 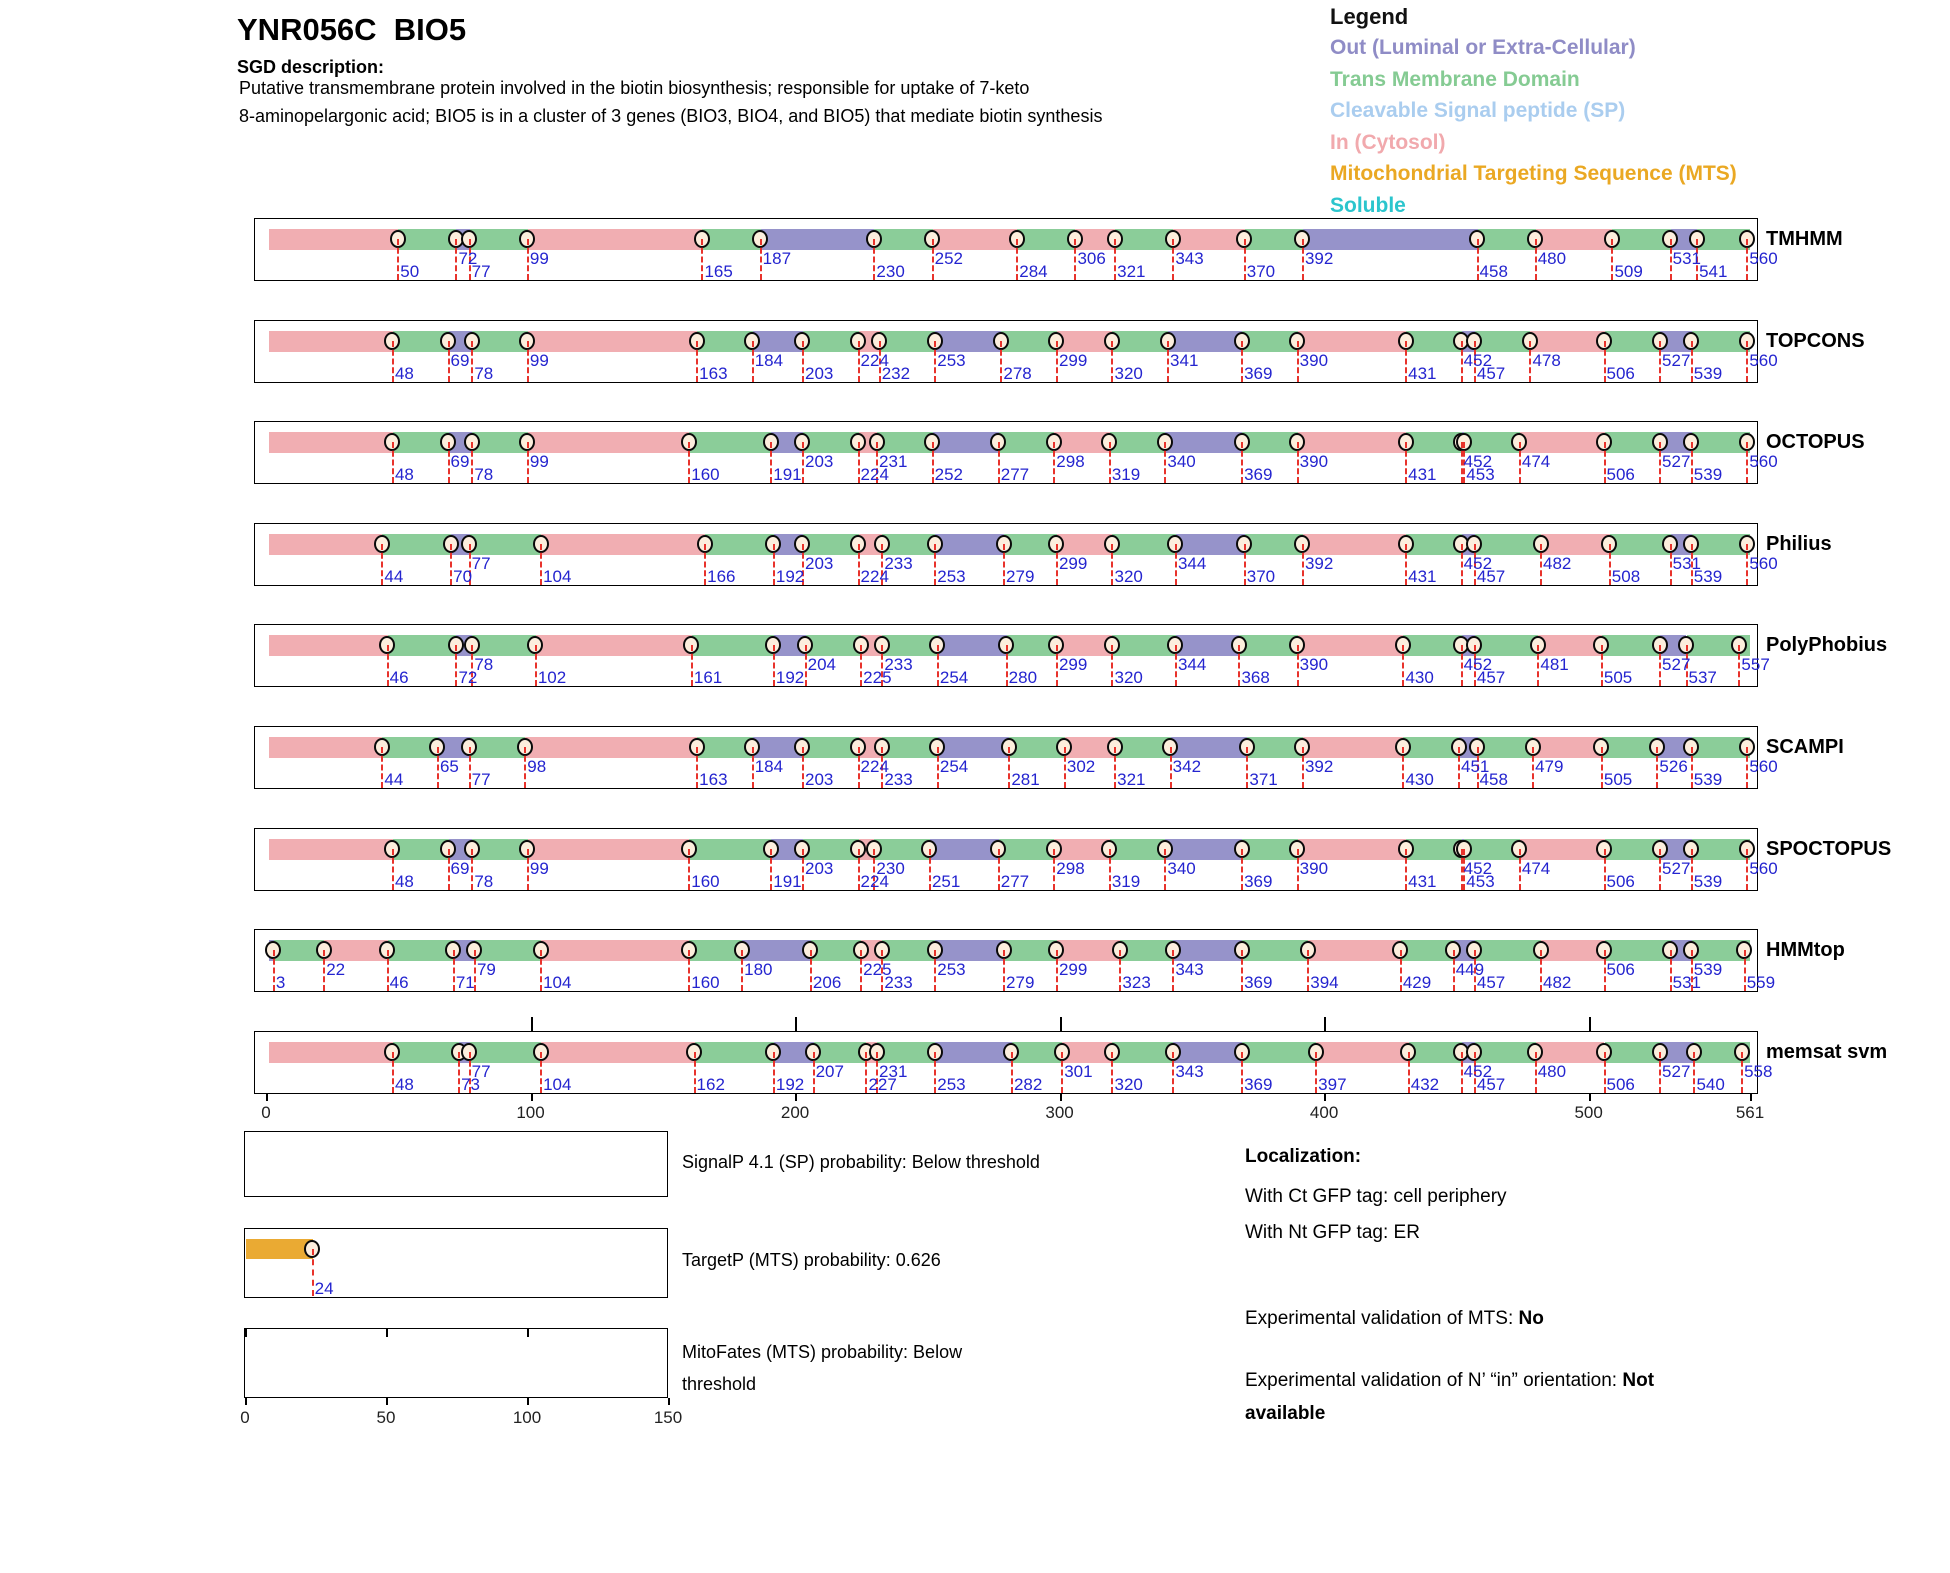 I want to click on boundary-position-label: 368, so click(x=1255, y=678).